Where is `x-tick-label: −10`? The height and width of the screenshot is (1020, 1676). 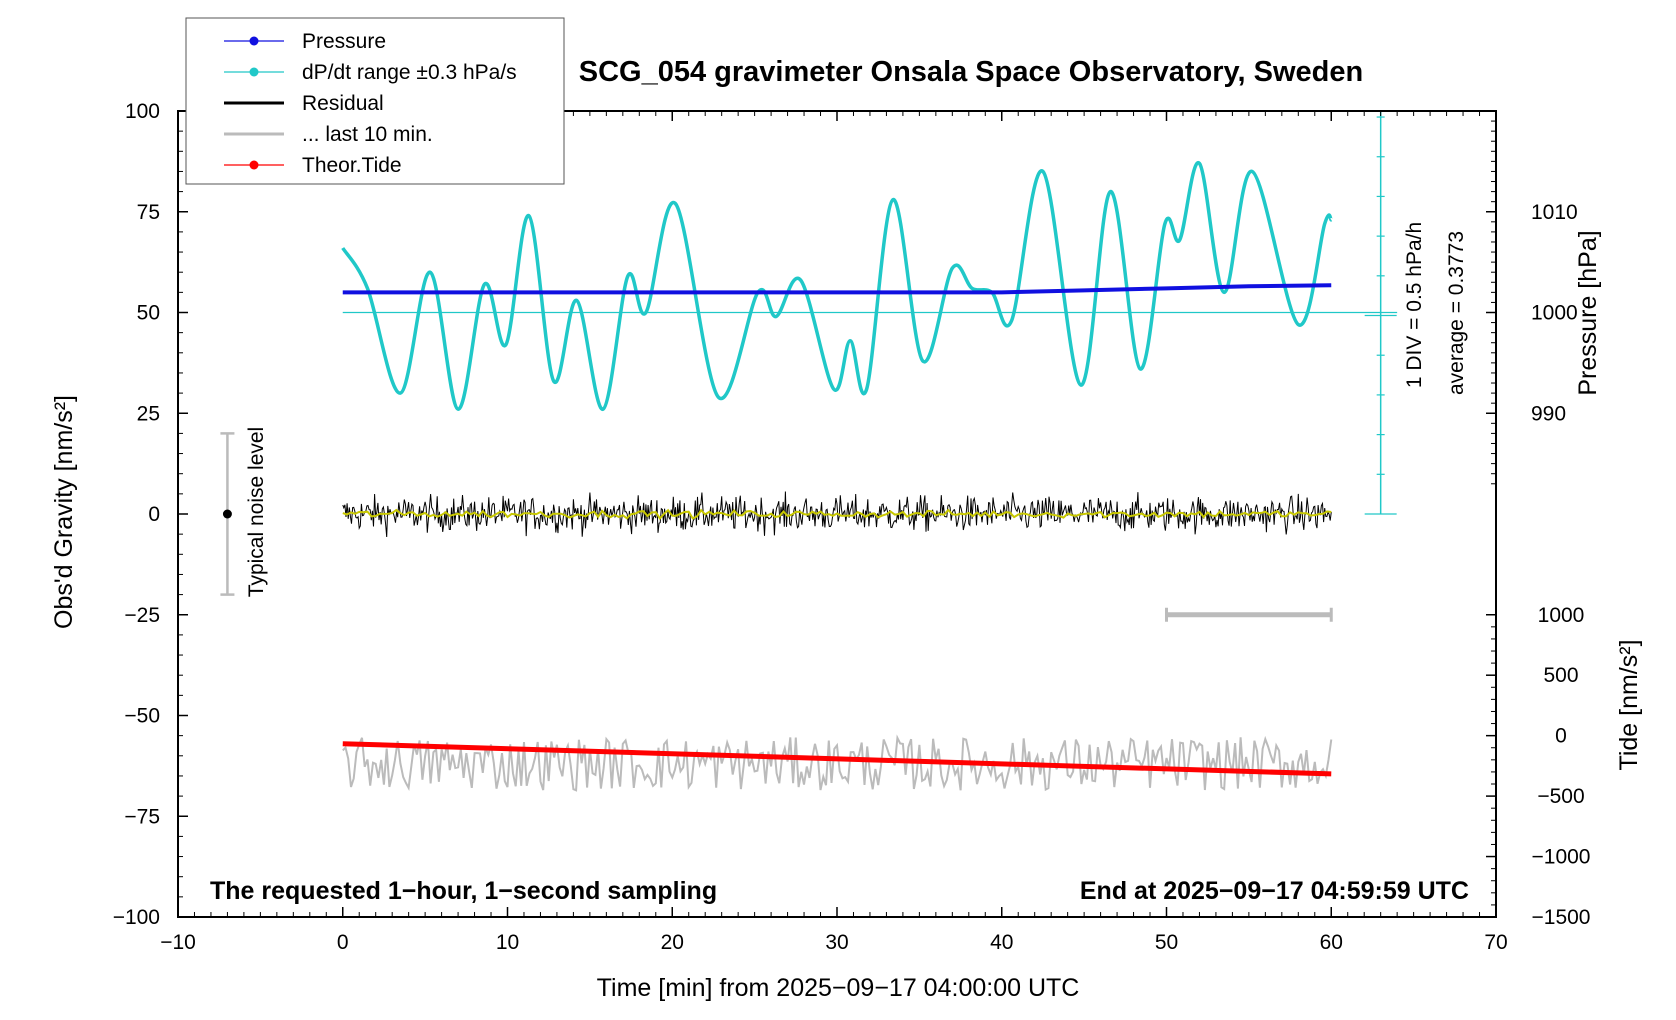
x-tick-label: −10 is located at coordinates (178, 942).